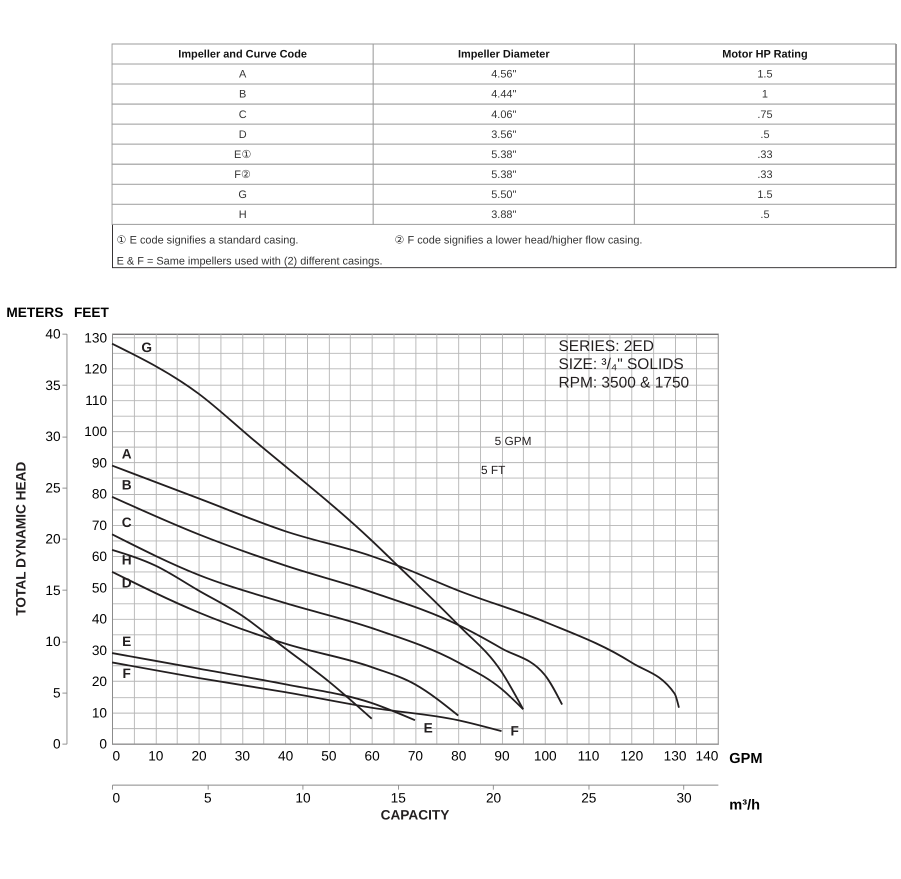 This screenshot has width=901, height=879. What do you see at coordinates (53, 334) in the screenshot?
I see `y2-tick-label: 40` at bounding box center [53, 334].